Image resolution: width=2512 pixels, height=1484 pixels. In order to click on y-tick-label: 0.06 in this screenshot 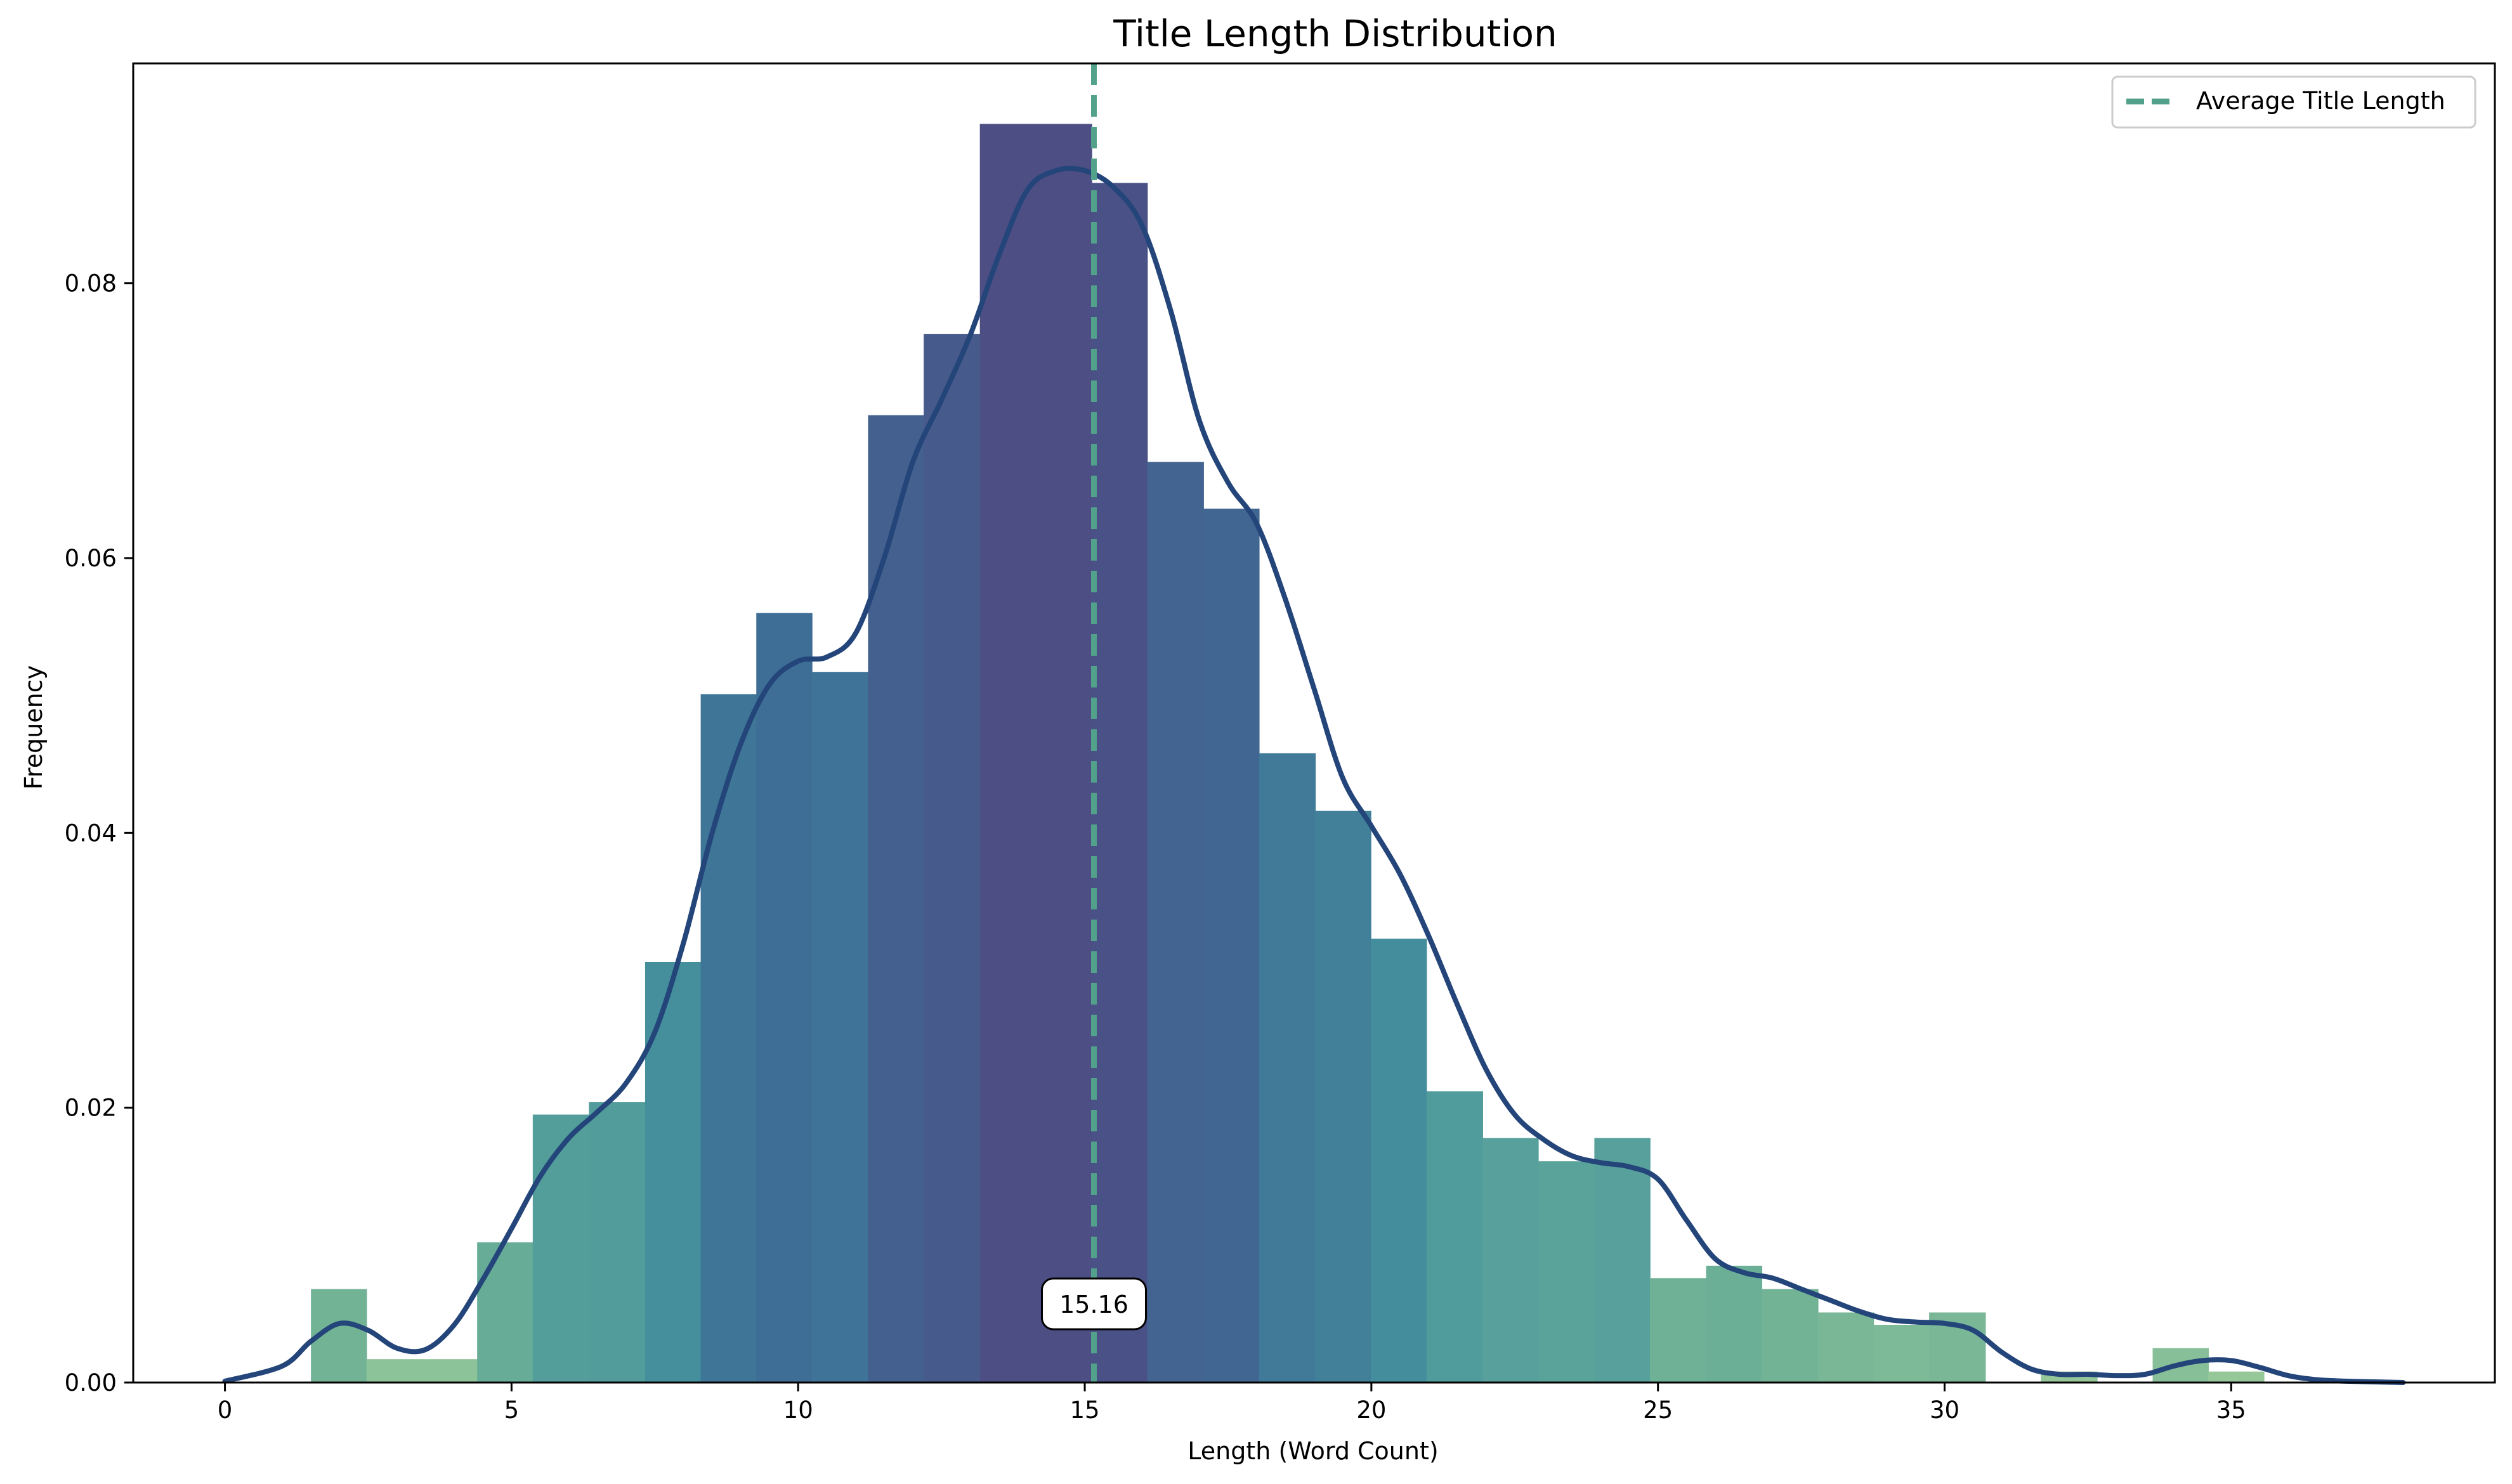, I will do `click(91, 558)`.